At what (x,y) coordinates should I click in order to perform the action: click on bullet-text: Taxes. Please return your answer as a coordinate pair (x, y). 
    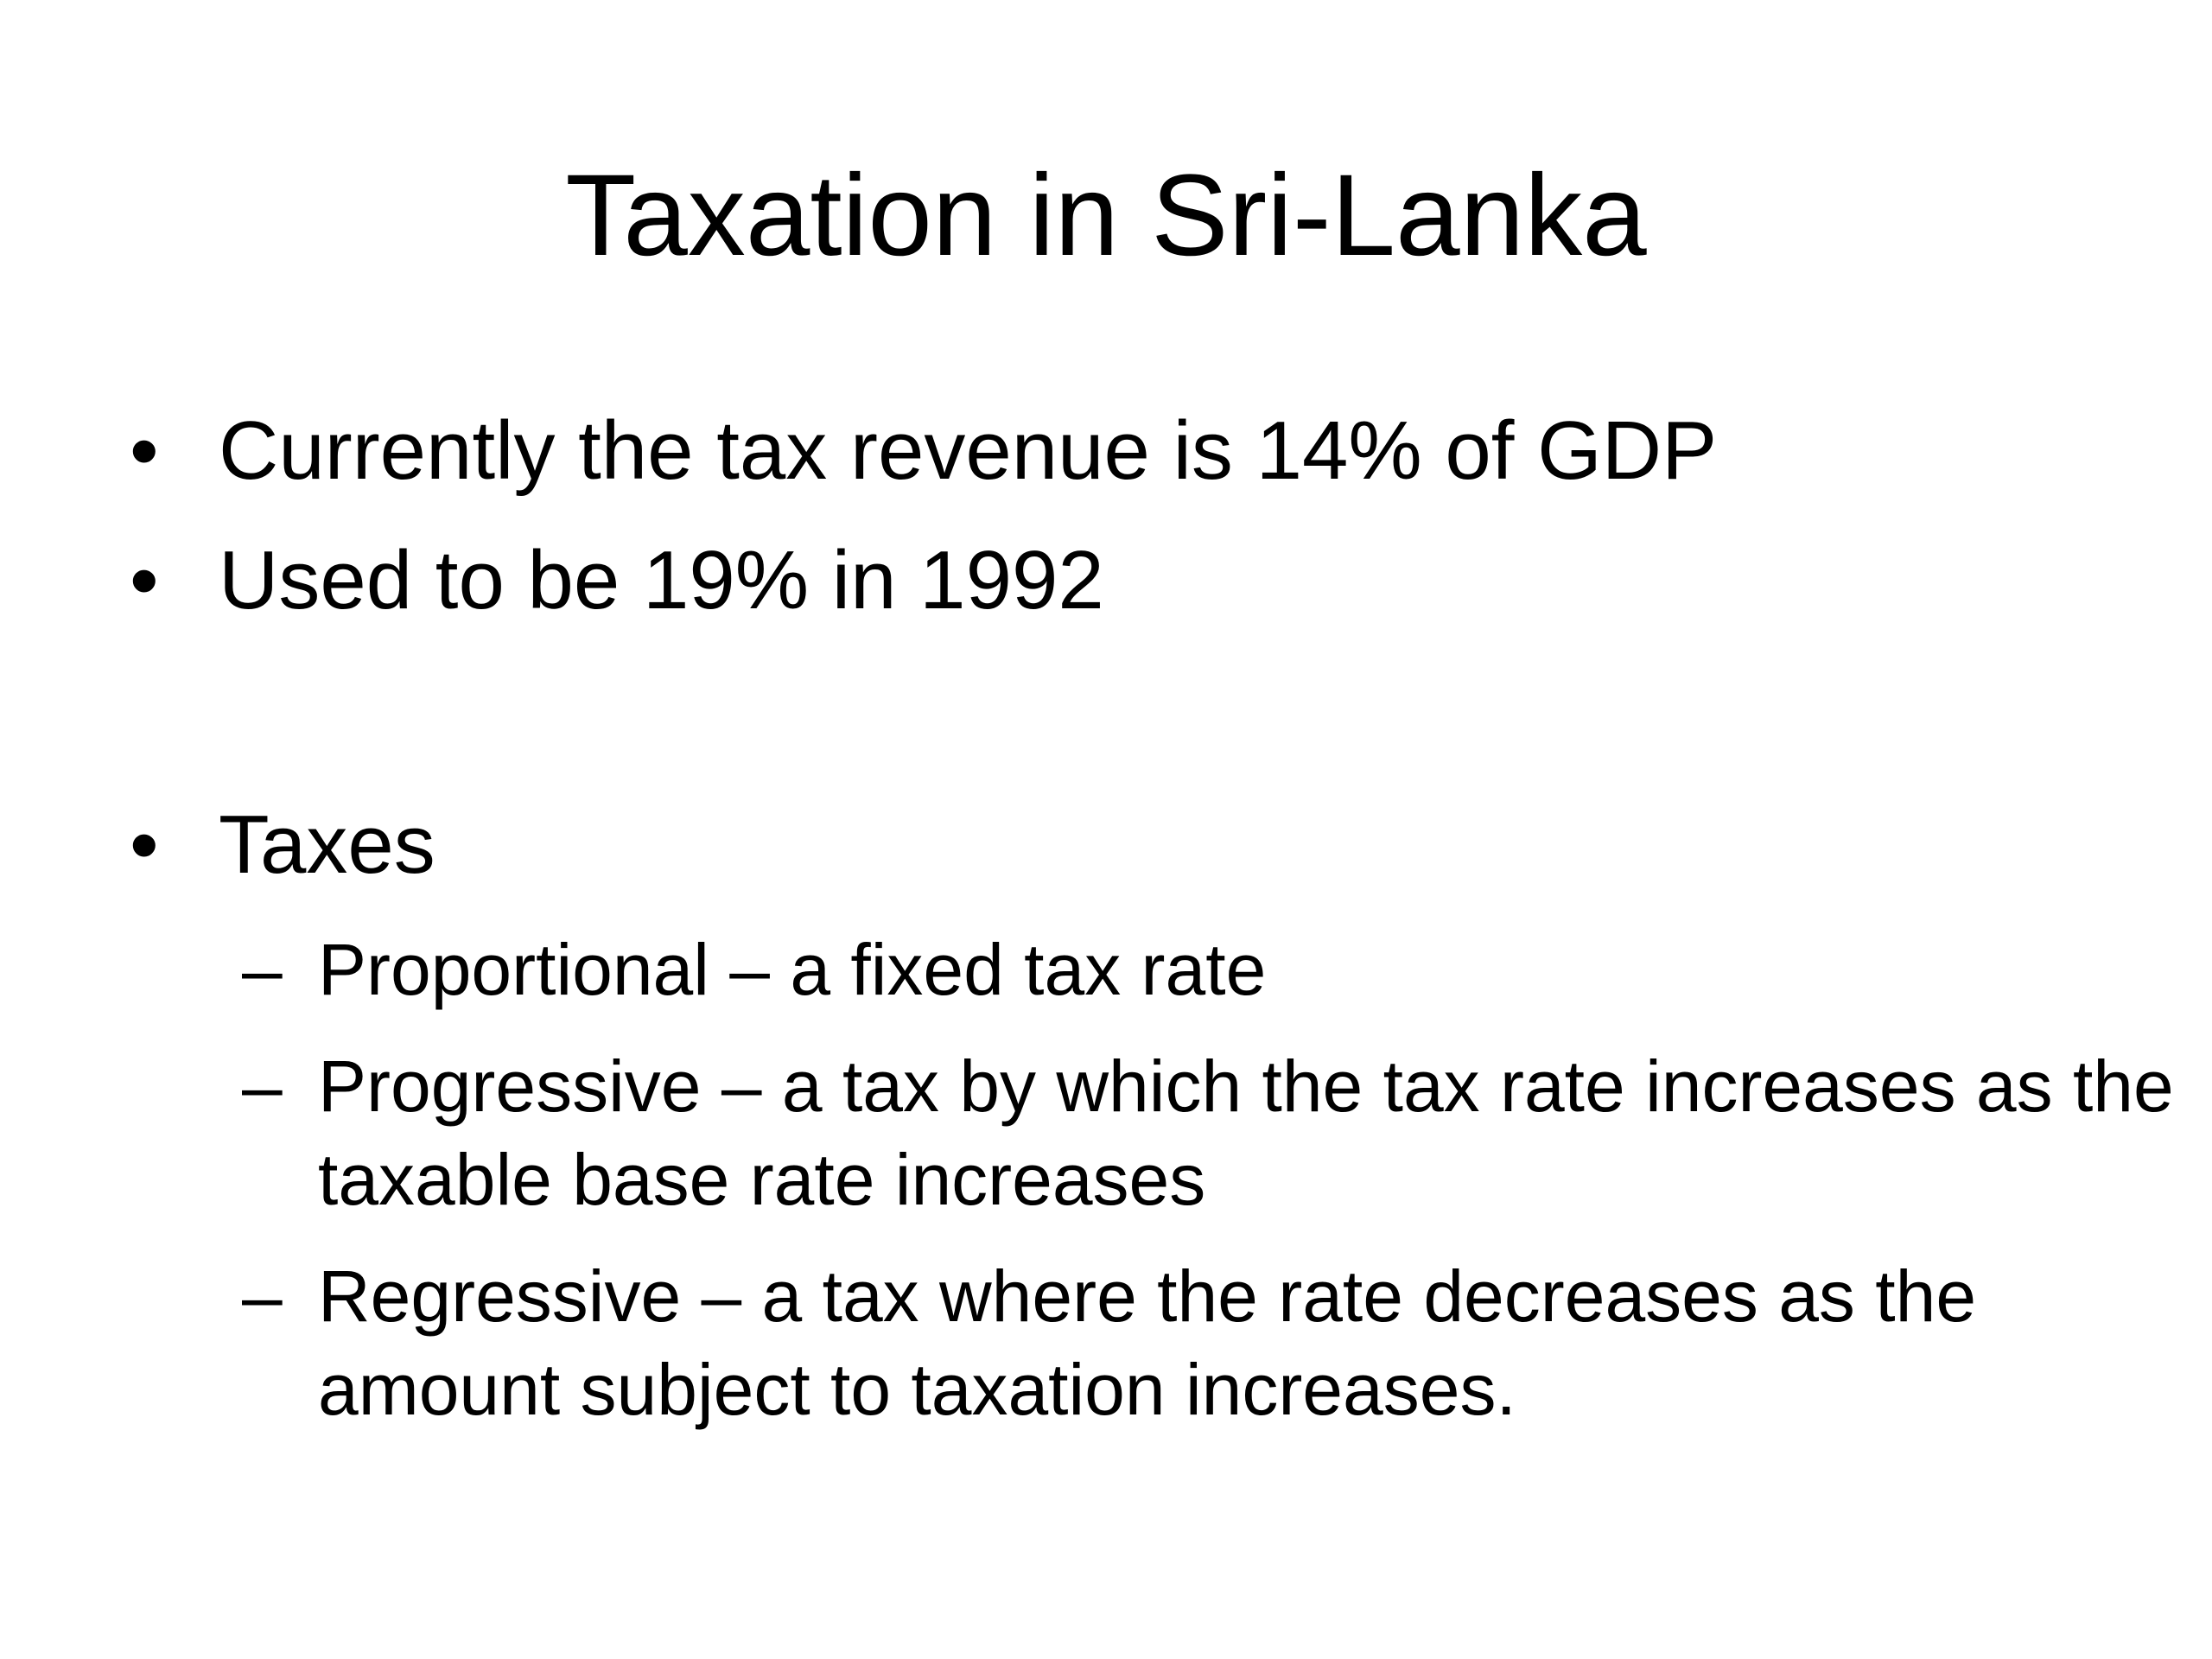
    Looking at the image, I should click on (327, 844).